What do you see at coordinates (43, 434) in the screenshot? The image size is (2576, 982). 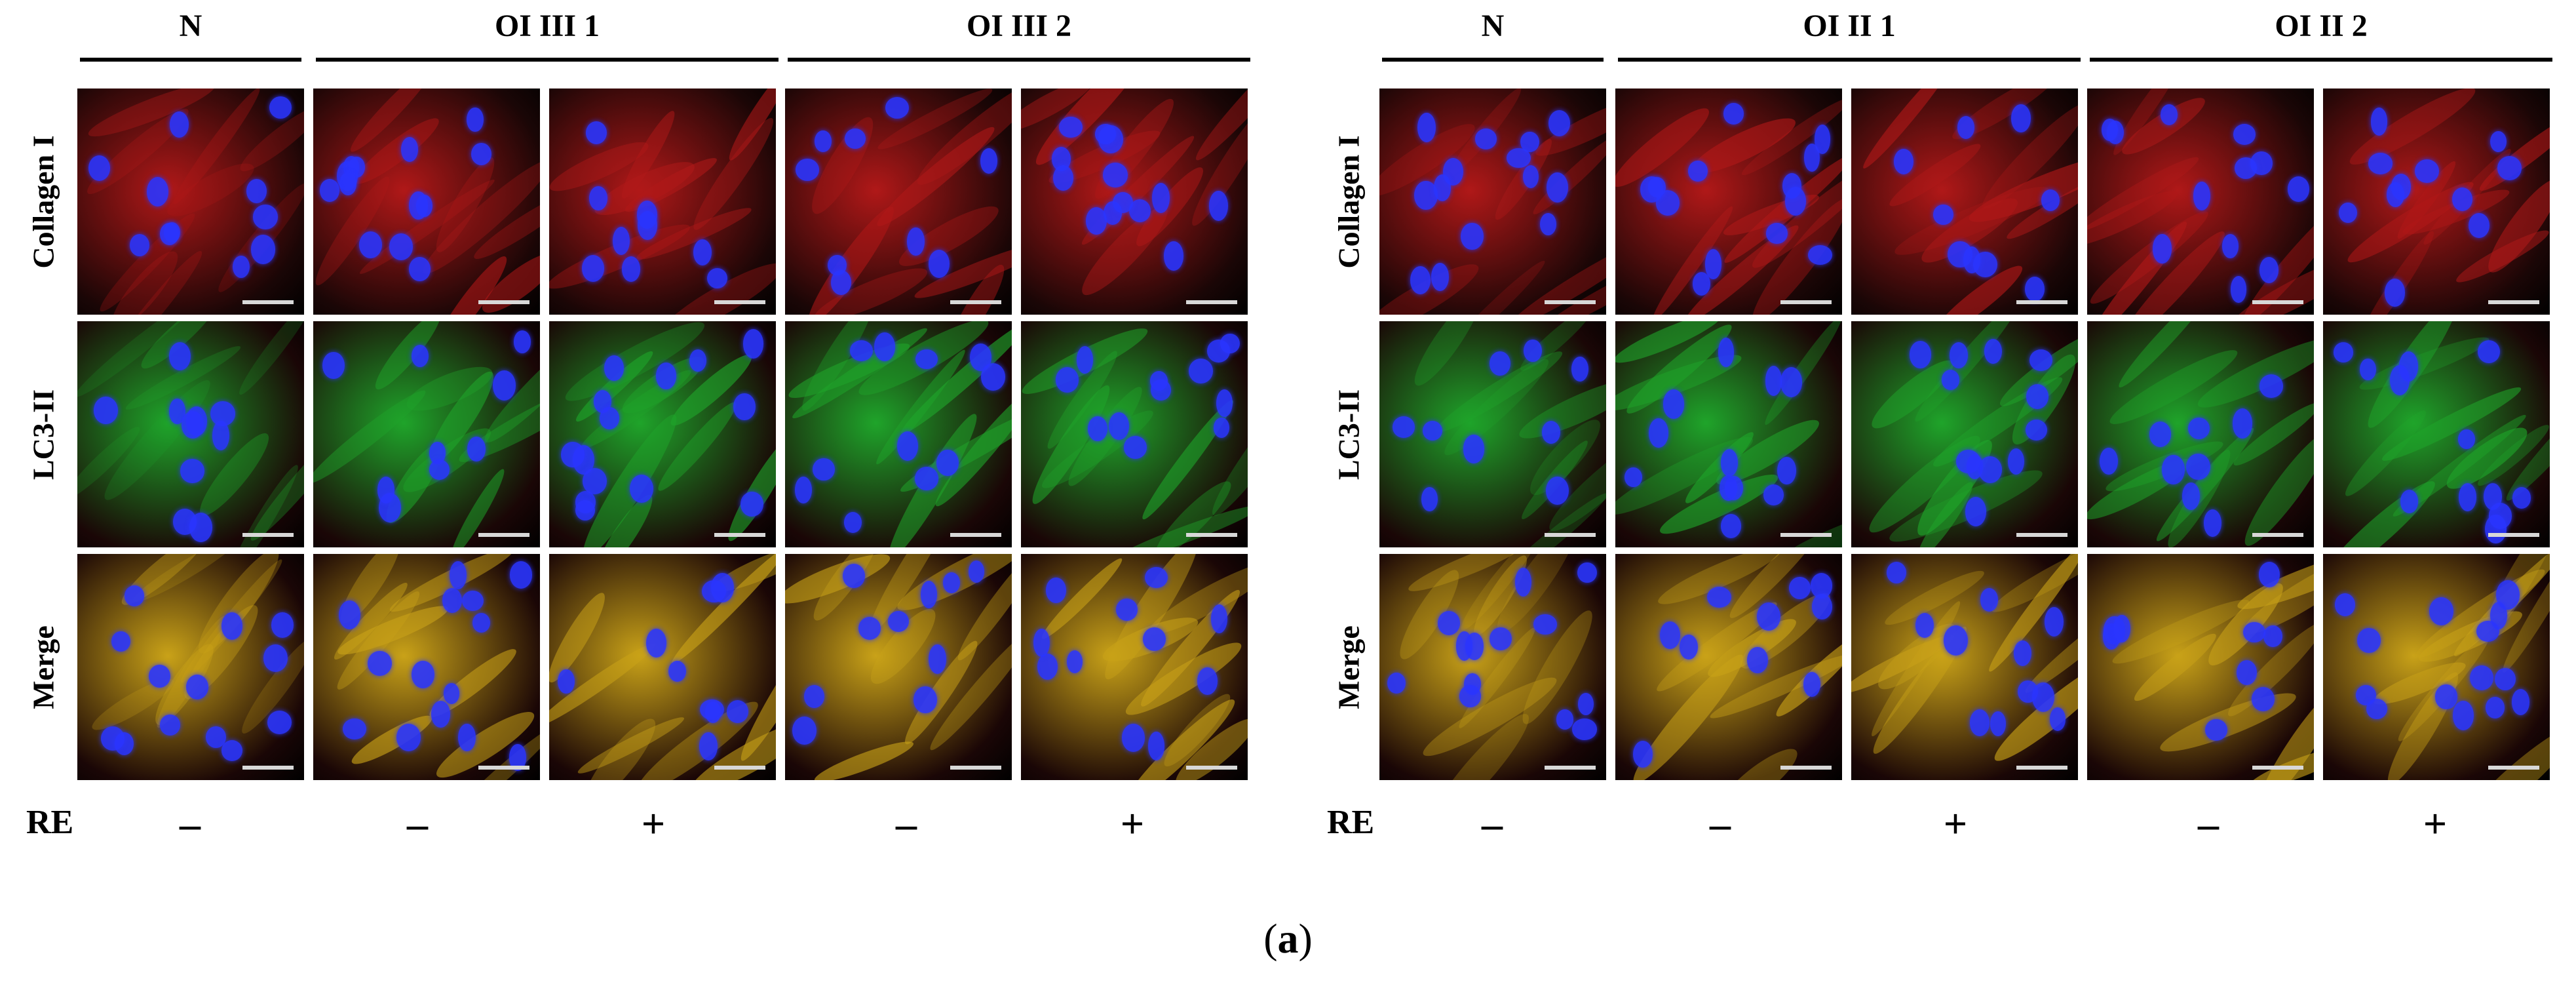 I see `row-label: LC3-II` at bounding box center [43, 434].